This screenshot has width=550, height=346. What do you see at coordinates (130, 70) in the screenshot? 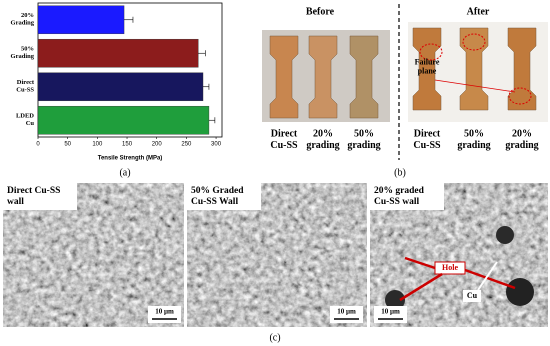
I see `plot-frame` at bounding box center [130, 70].